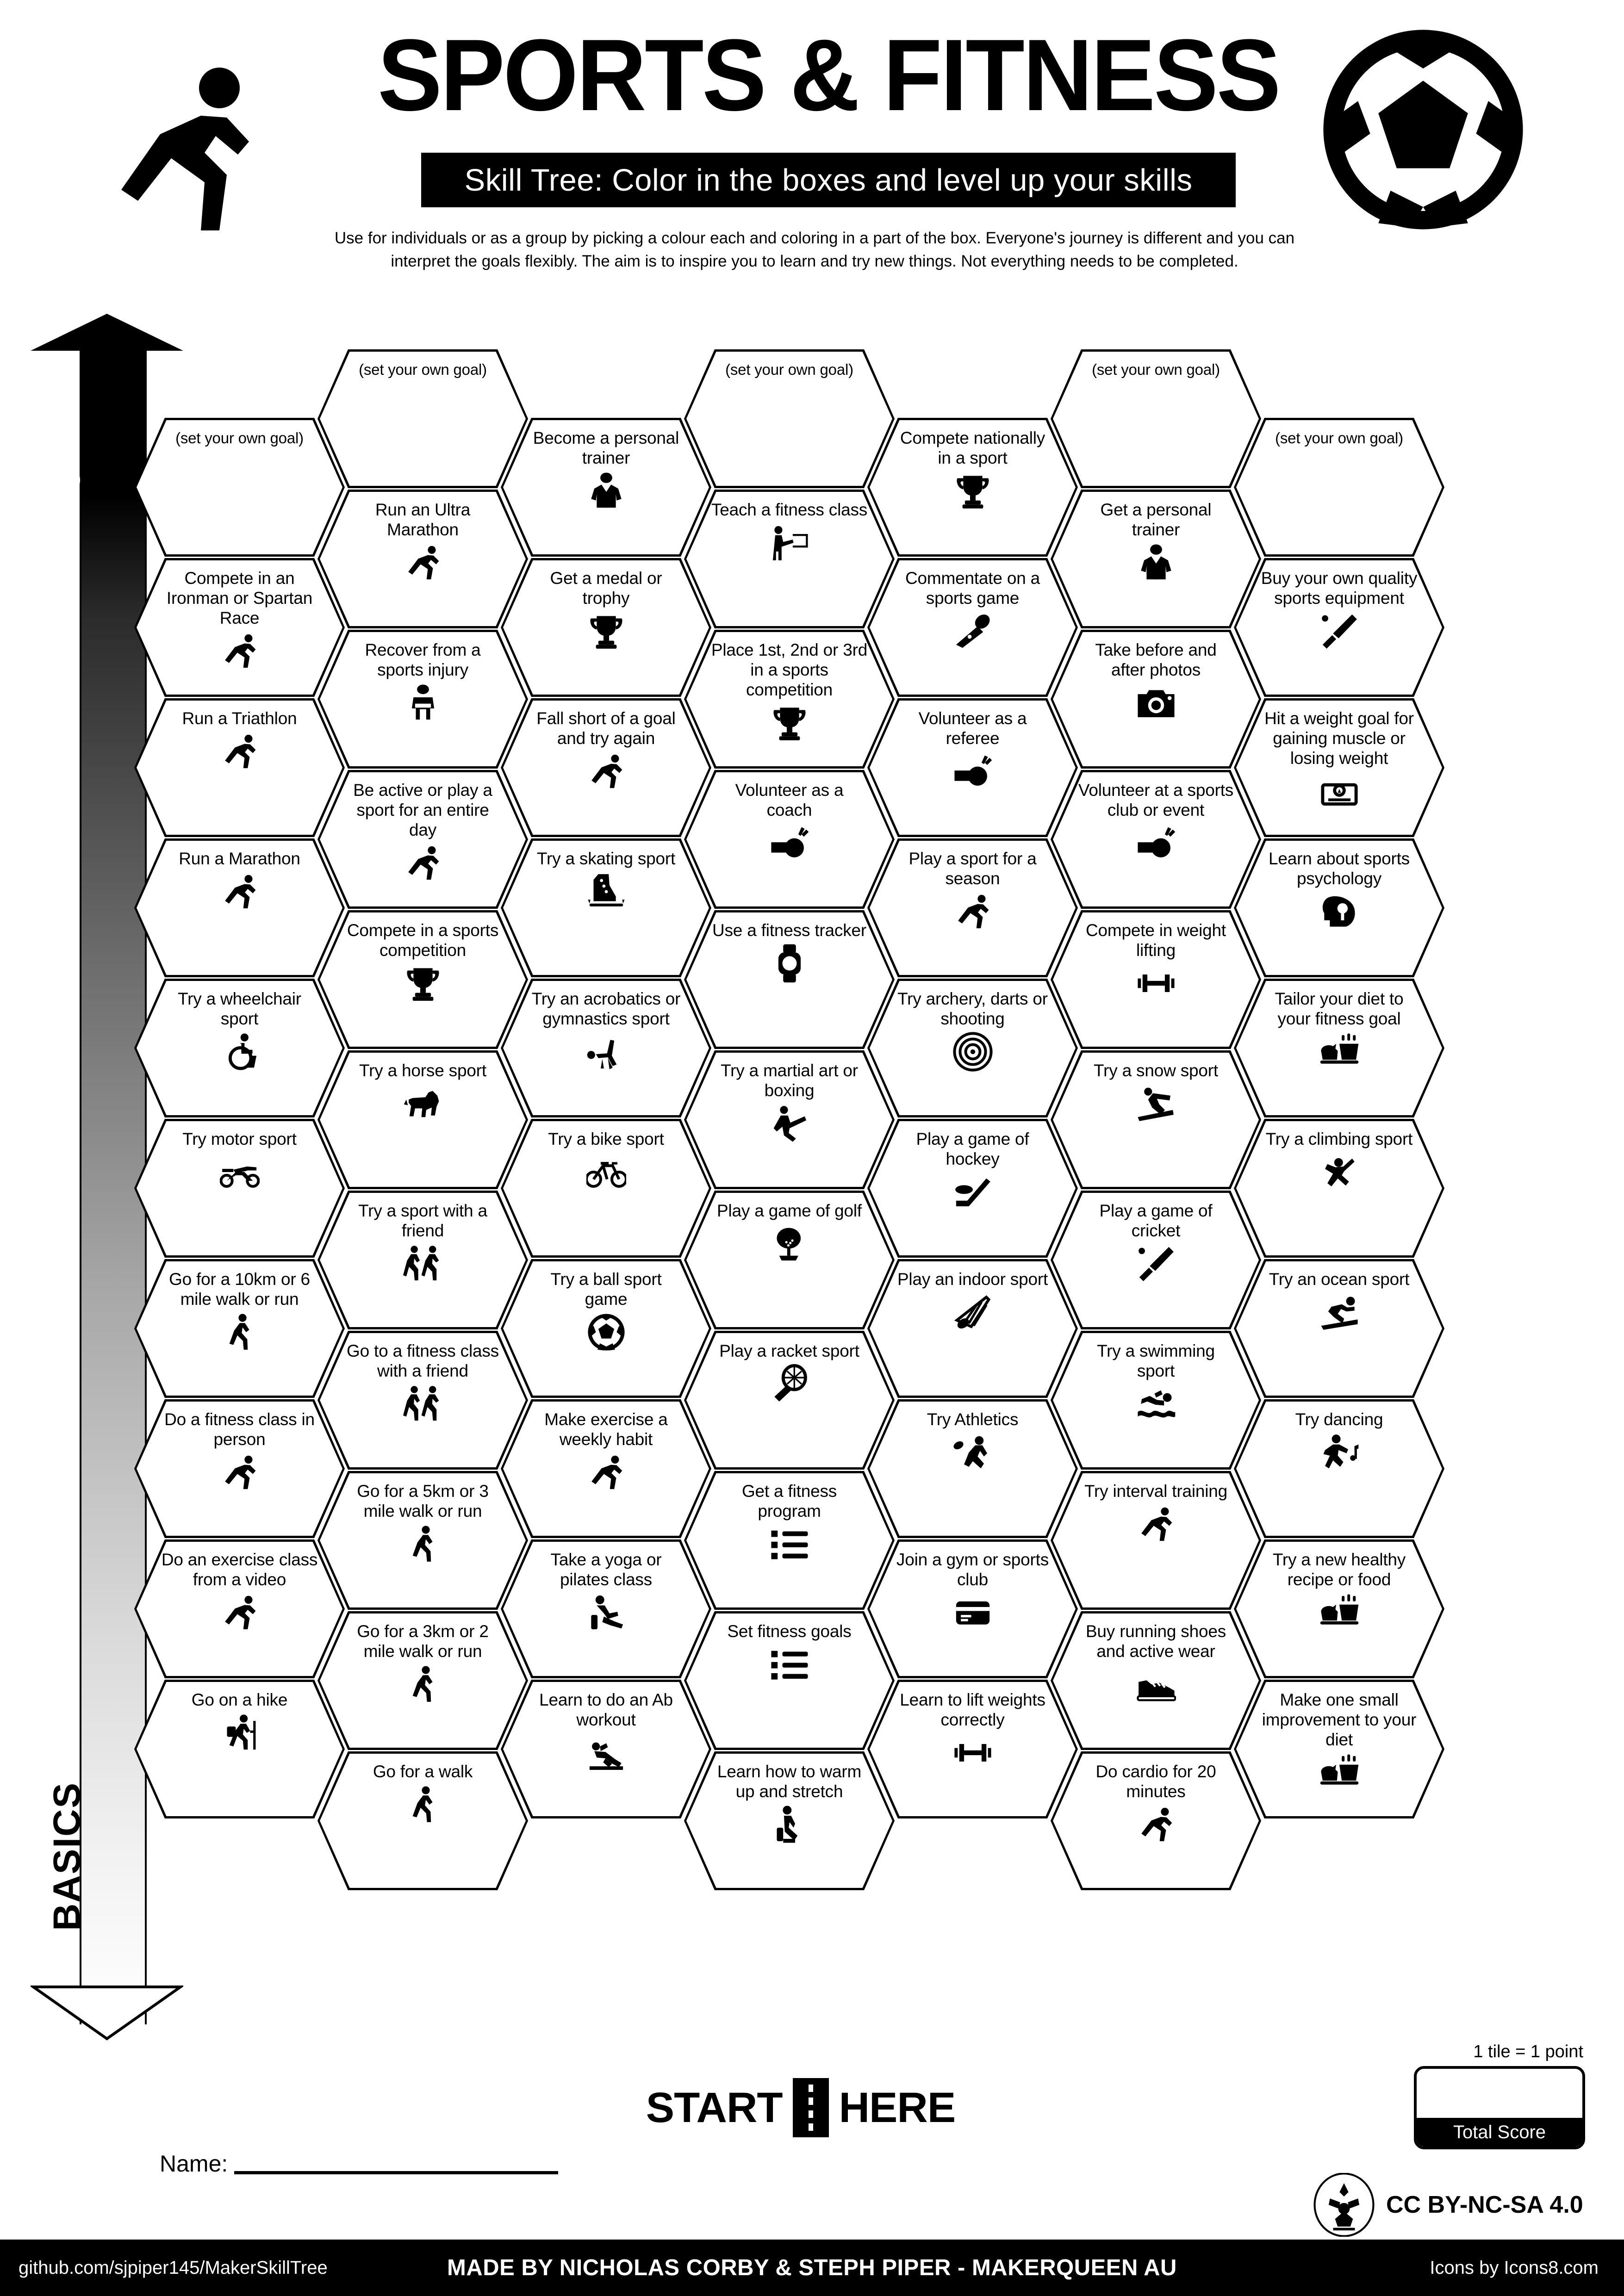  I want to click on skill-tile: Volunteer as a coach, so click(789, 840).